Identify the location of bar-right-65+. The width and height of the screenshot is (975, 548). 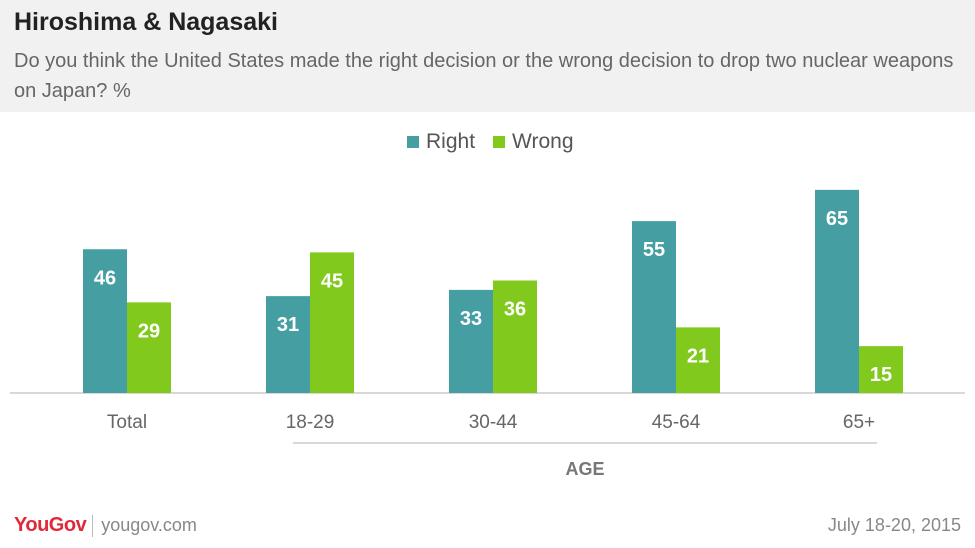
(837, 291).